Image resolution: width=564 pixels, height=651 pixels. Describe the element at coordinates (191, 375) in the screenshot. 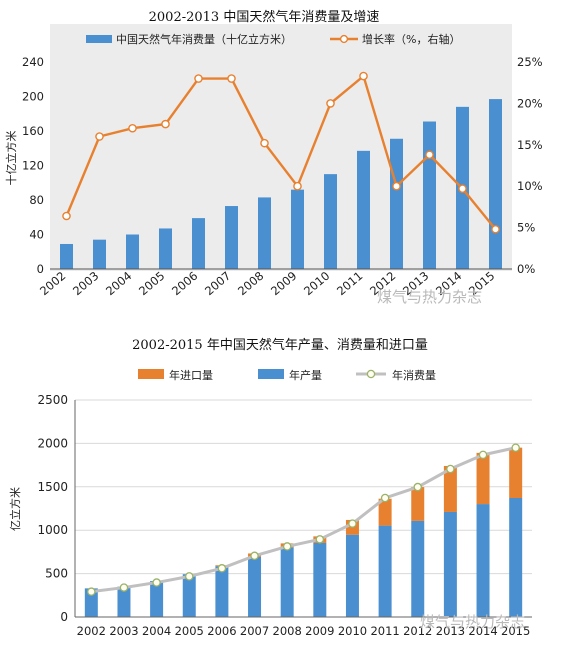

I see `legend-label-import: 年进口量` at that location.